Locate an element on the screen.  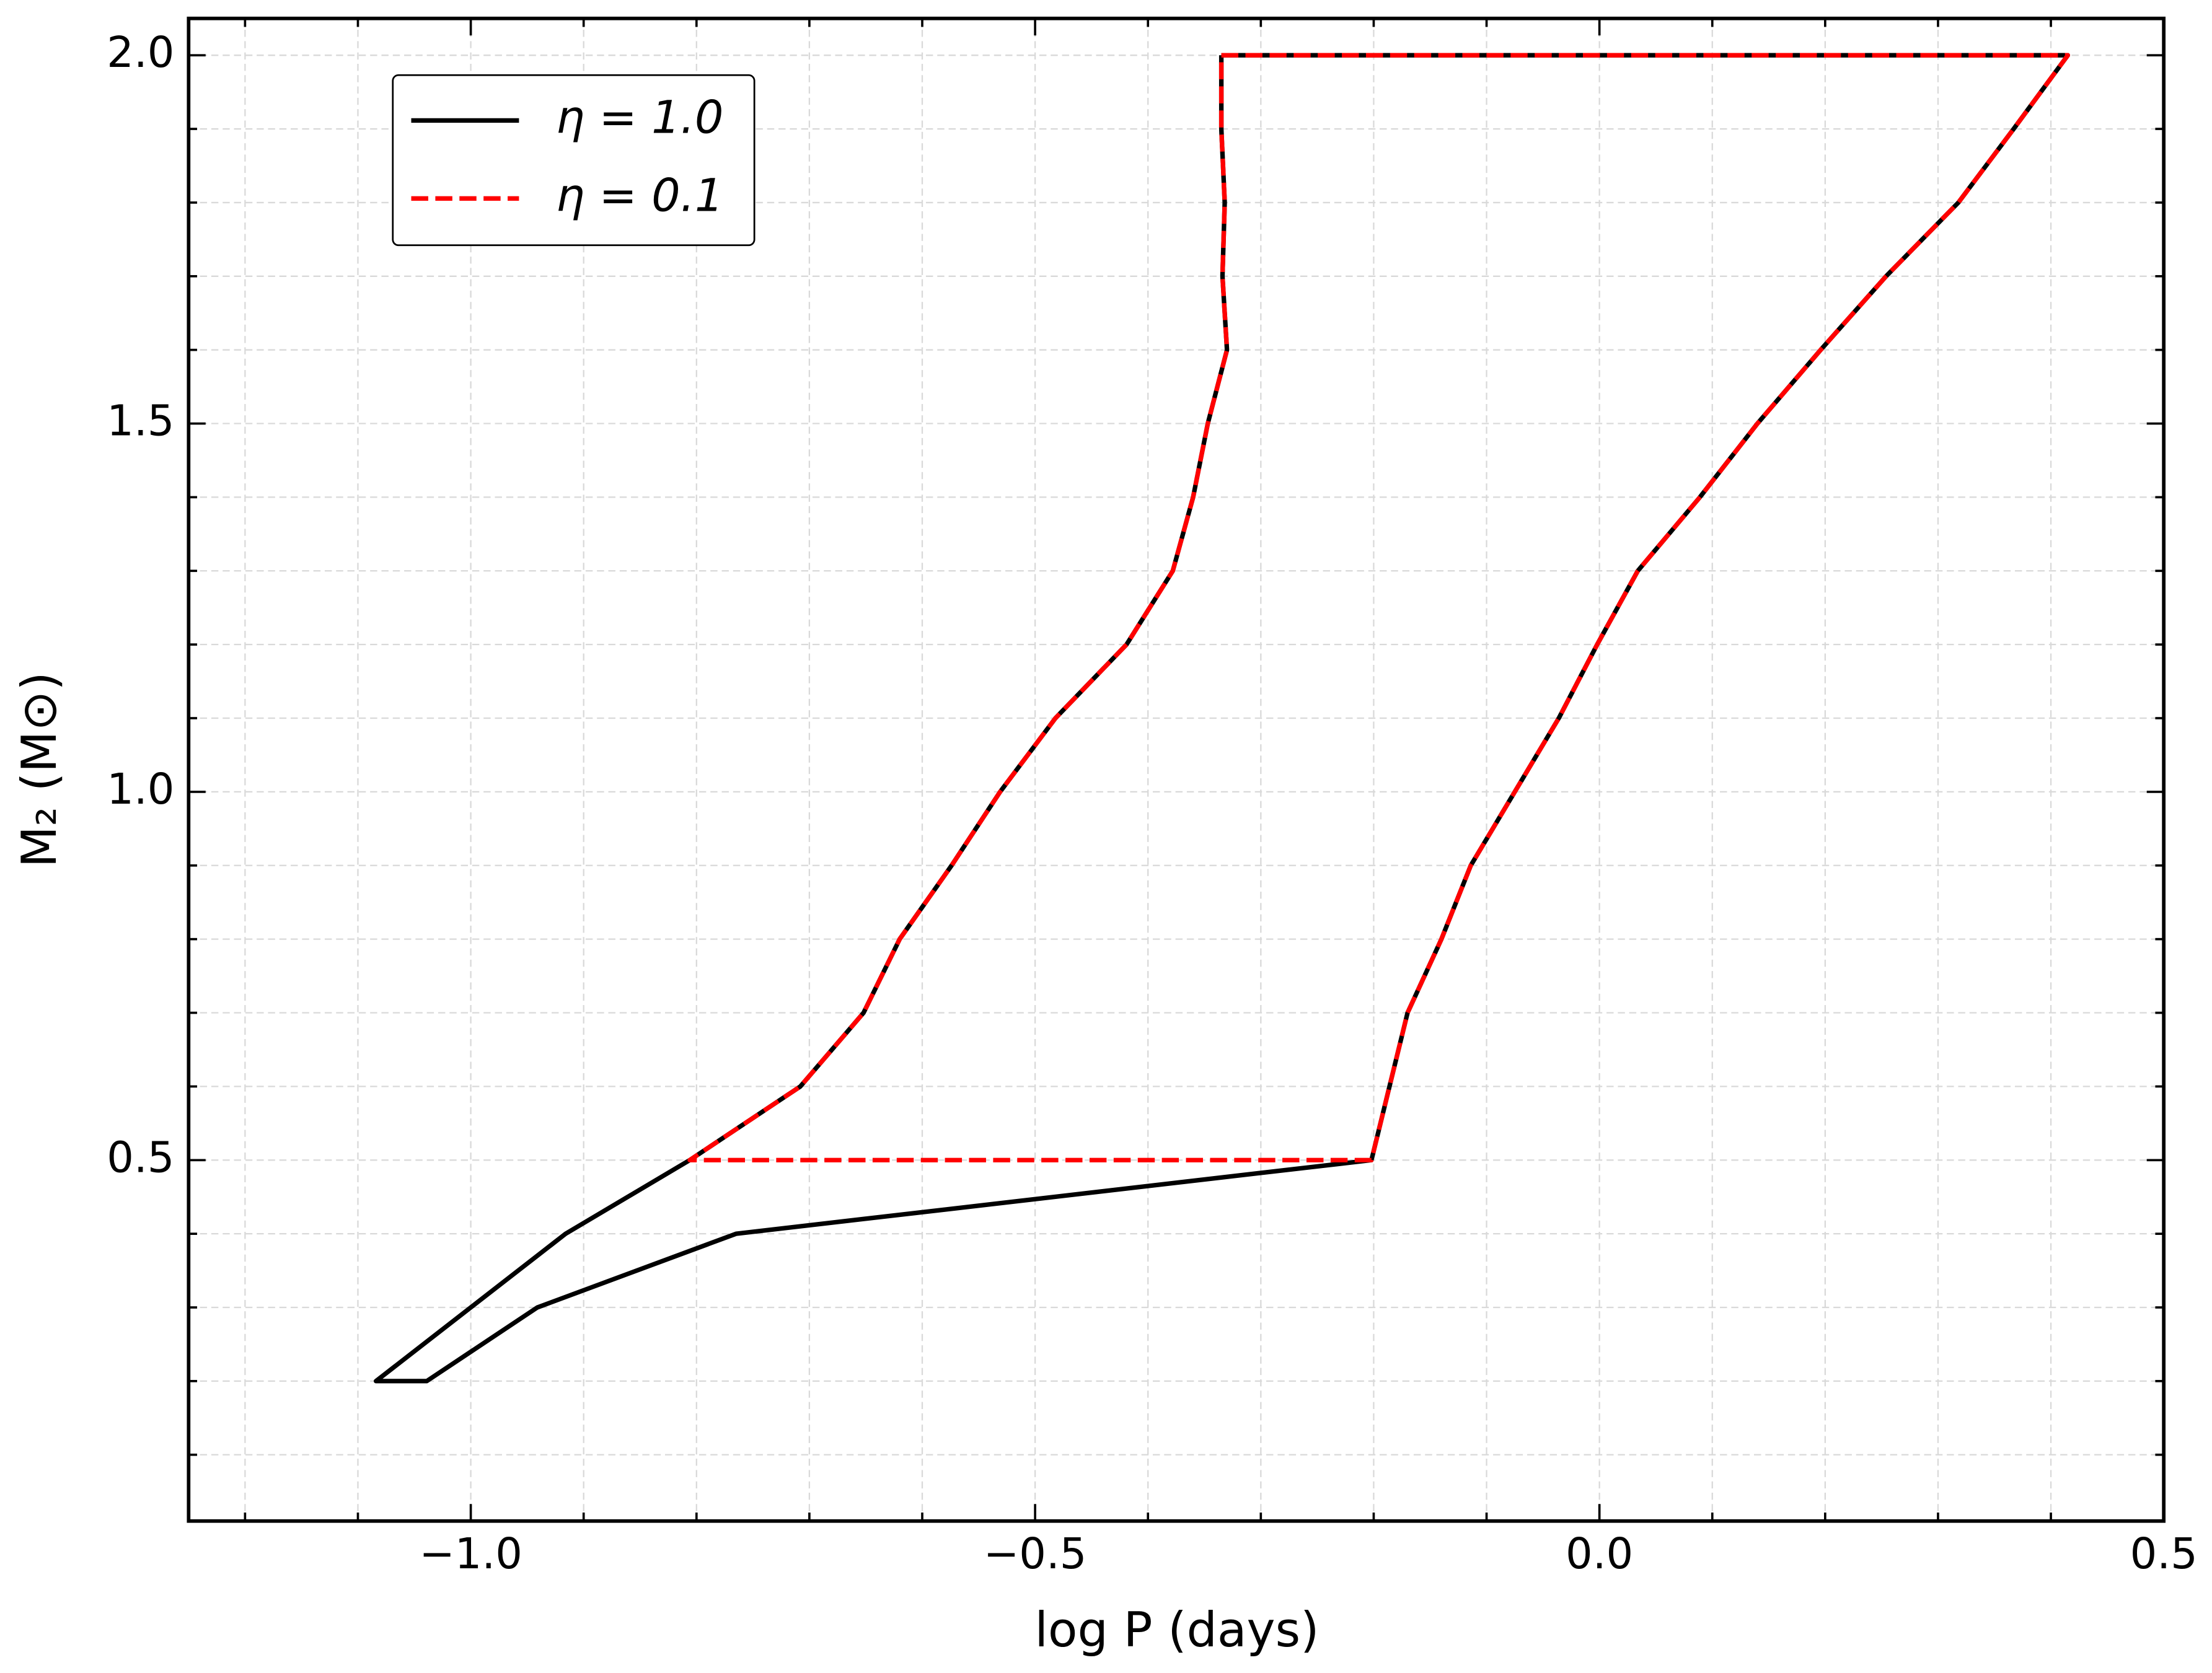
y-tick-label: 0.5 is located at coordinates (140, 1157).